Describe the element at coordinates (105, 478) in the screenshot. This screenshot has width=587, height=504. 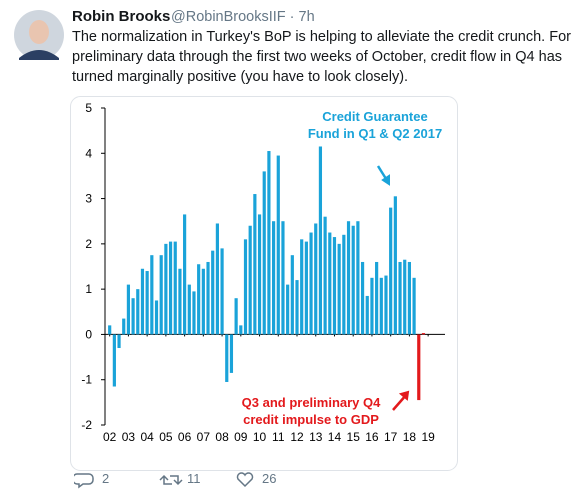
I see `reply-count: 2` at that location.